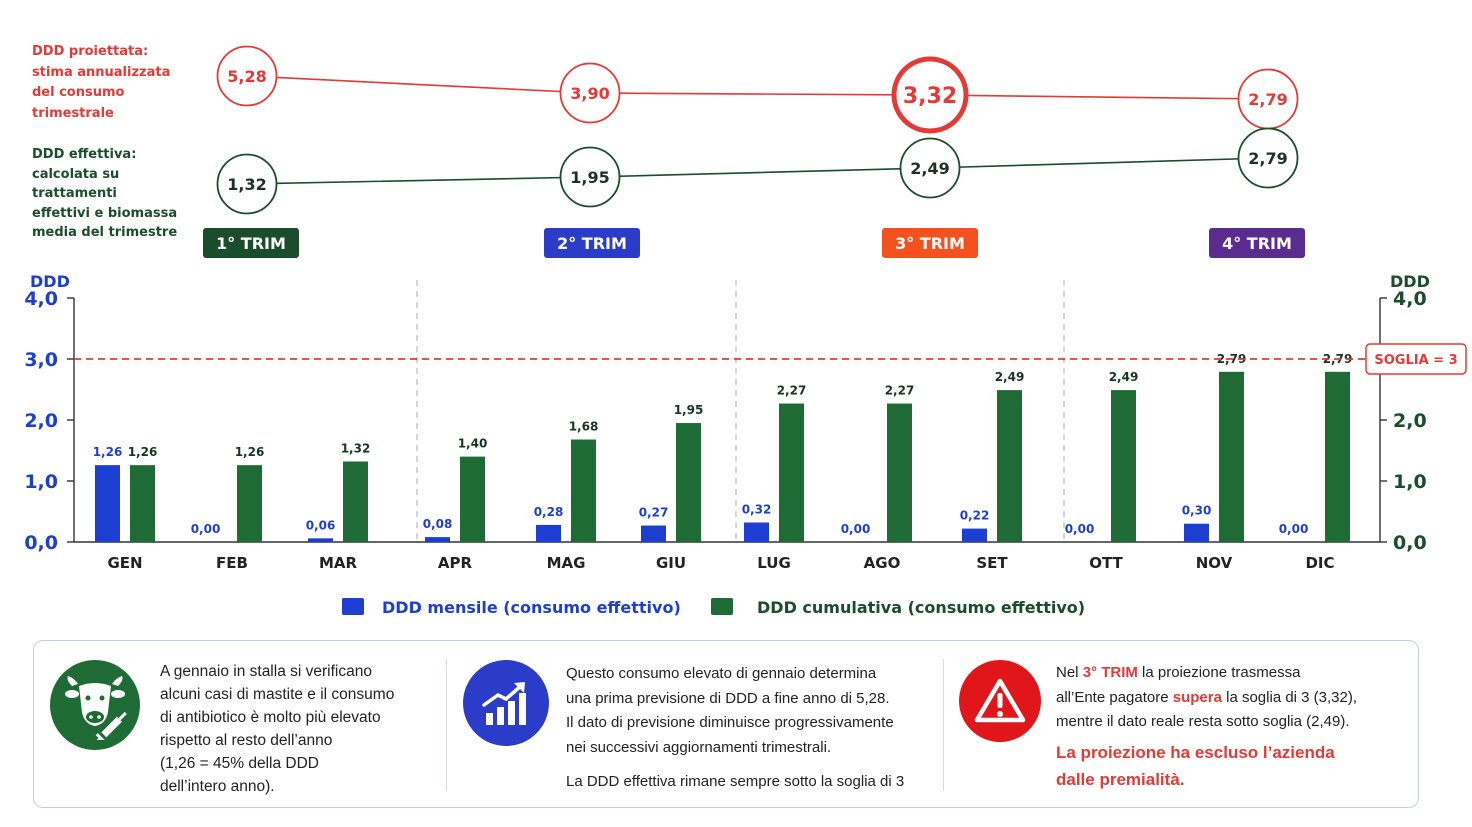 Image resolution: width=1472 pixels, height=827 pixels. I want to click on bar-monthly-label: 0,06, so click(321, 525).